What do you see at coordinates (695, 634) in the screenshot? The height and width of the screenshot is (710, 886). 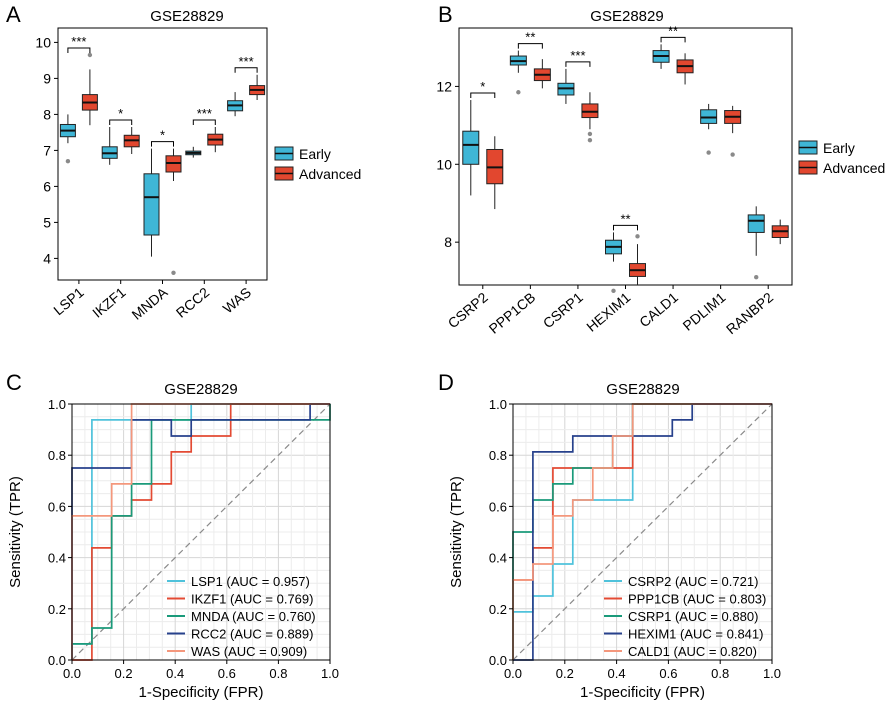 I see `legend-label: HEXIM1 (AUC = 0.841)` at bounding box center [695, 634].